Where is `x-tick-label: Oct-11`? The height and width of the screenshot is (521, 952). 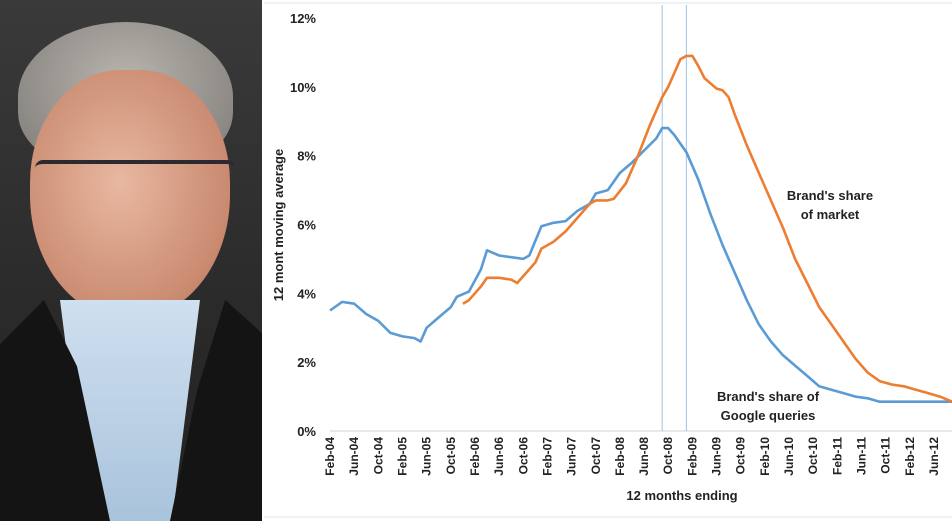
x-tick-label: Oct-11 is located at coordinates (886, 455).